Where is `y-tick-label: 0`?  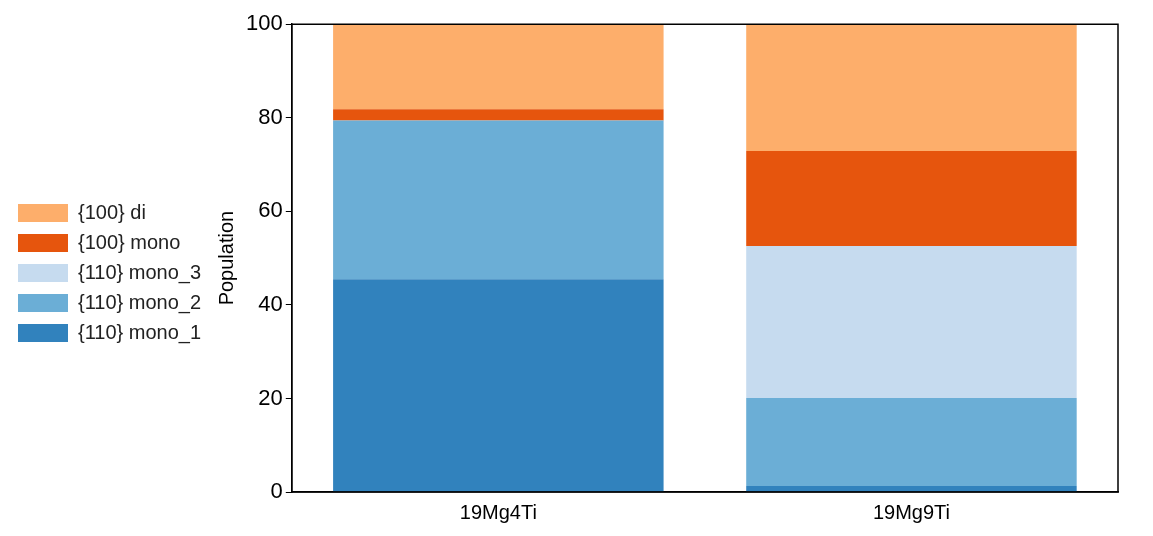 y-tick-label: 0 is located at coordinates (276, 491).